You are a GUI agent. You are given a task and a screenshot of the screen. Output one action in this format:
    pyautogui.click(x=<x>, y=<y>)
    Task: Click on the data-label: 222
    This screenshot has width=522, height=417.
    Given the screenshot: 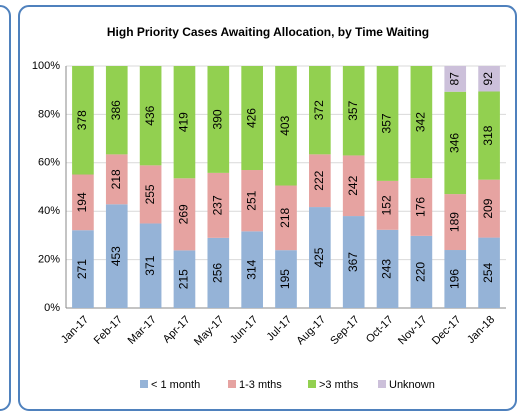 What is the action you would take?
    pyautogui.click(x=319, y=180)
    